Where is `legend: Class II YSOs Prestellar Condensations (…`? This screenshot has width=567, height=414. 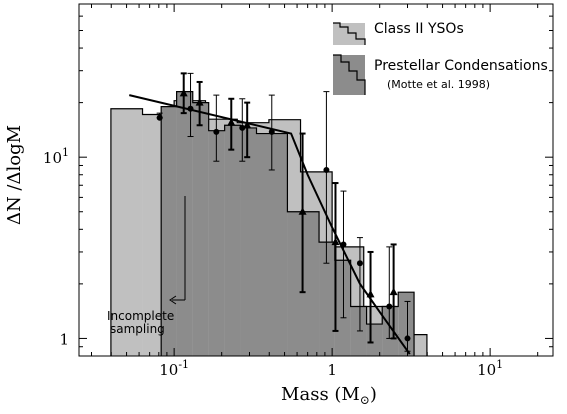
legend: Class II YSOs Prestellar Condensations (… is located at coordinates (440, 58).